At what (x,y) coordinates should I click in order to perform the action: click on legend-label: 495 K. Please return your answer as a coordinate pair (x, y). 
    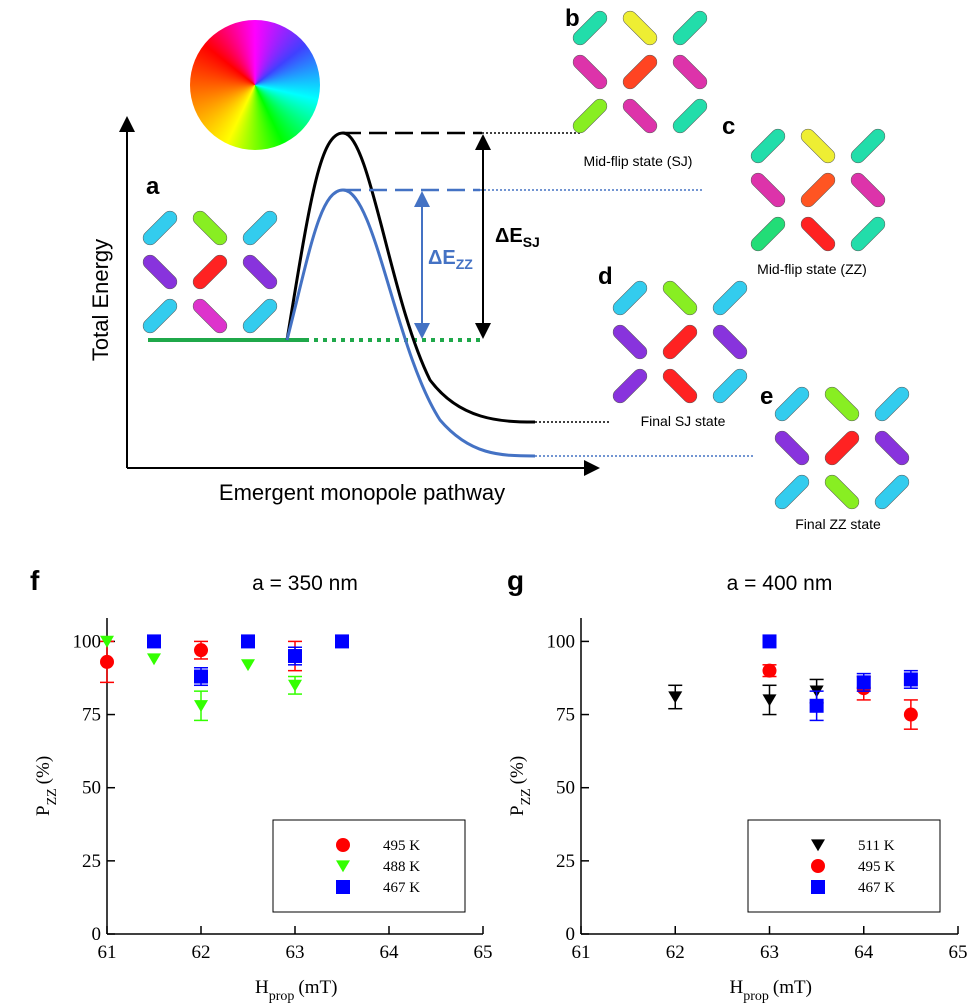
    Looking at the image, I should click on (876, 867).